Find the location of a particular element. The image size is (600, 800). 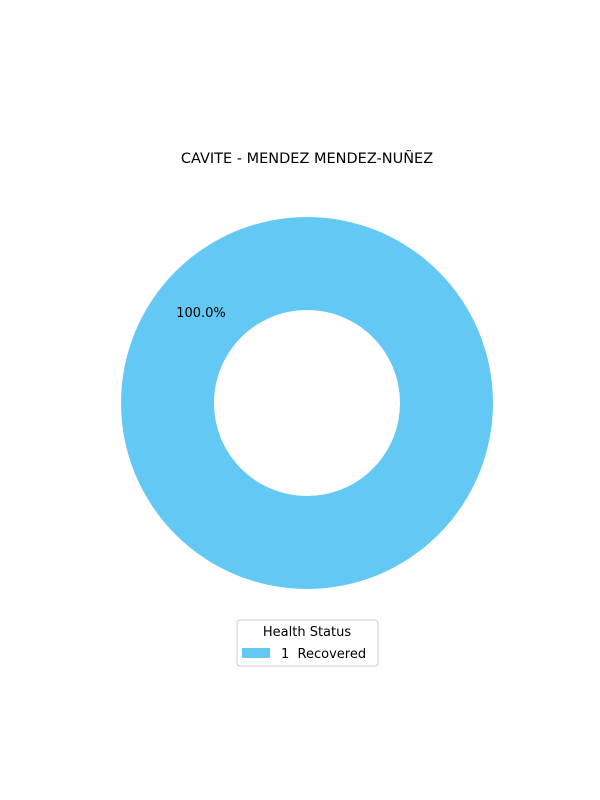

legend-label: 1 Recovered is located at coordinates (323, 654).